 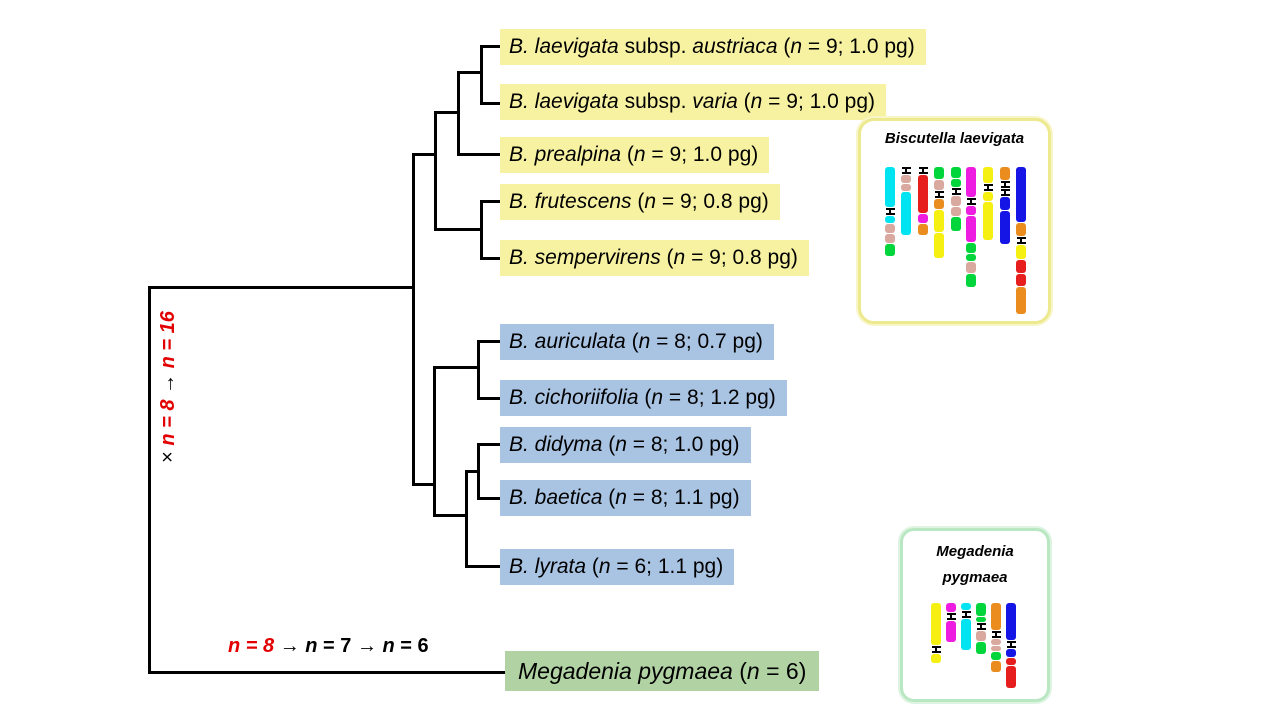 What do you see at coordinates (715, 101) in the screenshot?
I see `text-run: varia` at bounding box center [715, 101].